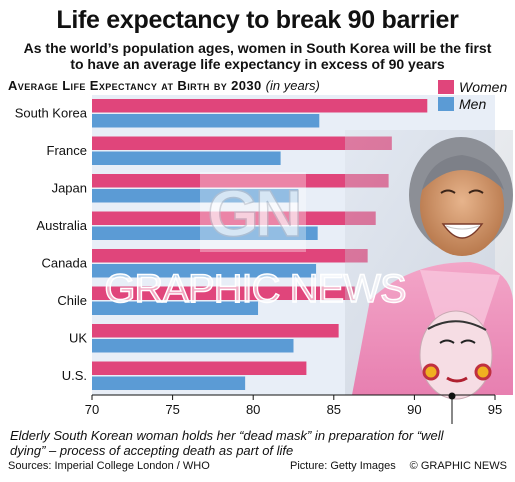 The image size is (515, 482). I want to click on category-label-france: France, so click(67, 150).